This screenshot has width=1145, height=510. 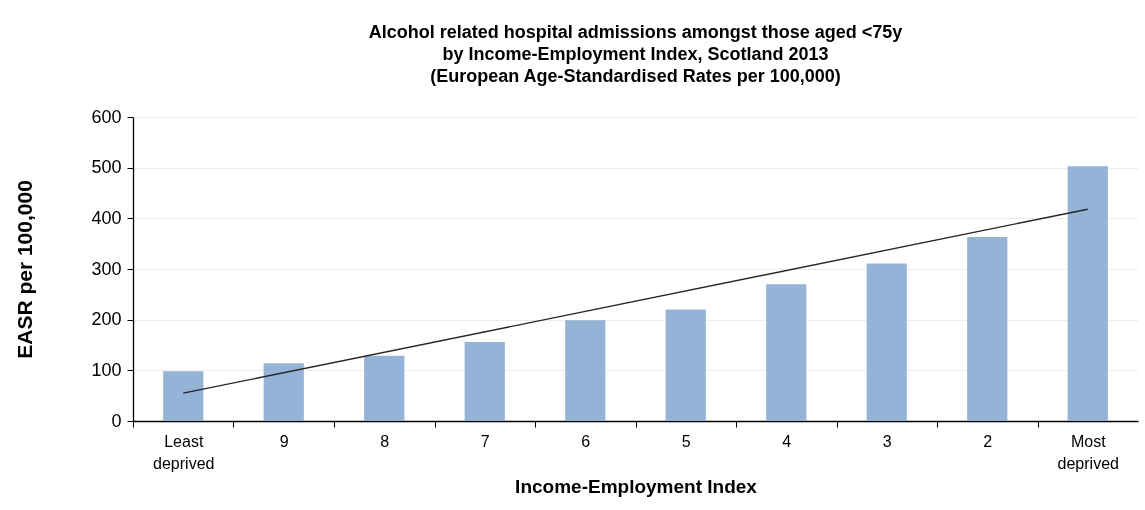 I want to click on x-axis-title: Income-Employment Index, so click(x=636, y=486).